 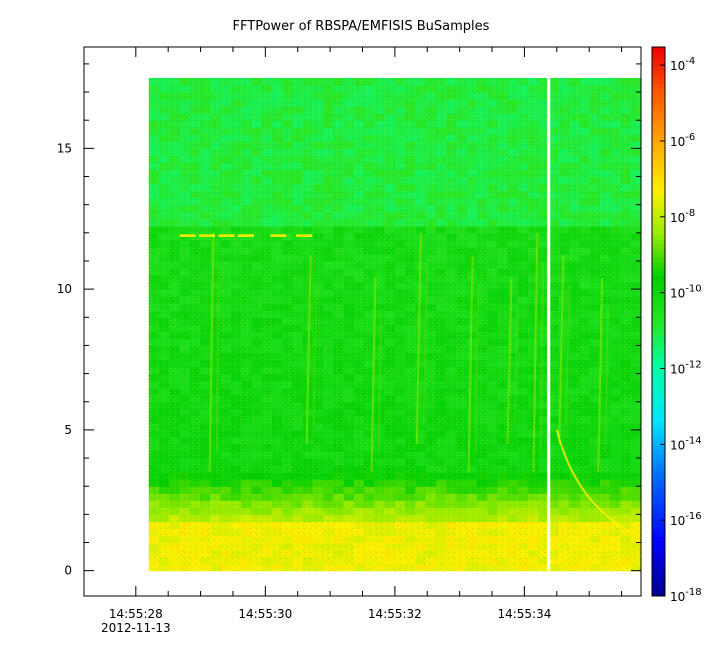 What do you see at coordinates (68, 430) in the screenshot?
I see `y-tick-label: 5` at bounding box center [68, 430].